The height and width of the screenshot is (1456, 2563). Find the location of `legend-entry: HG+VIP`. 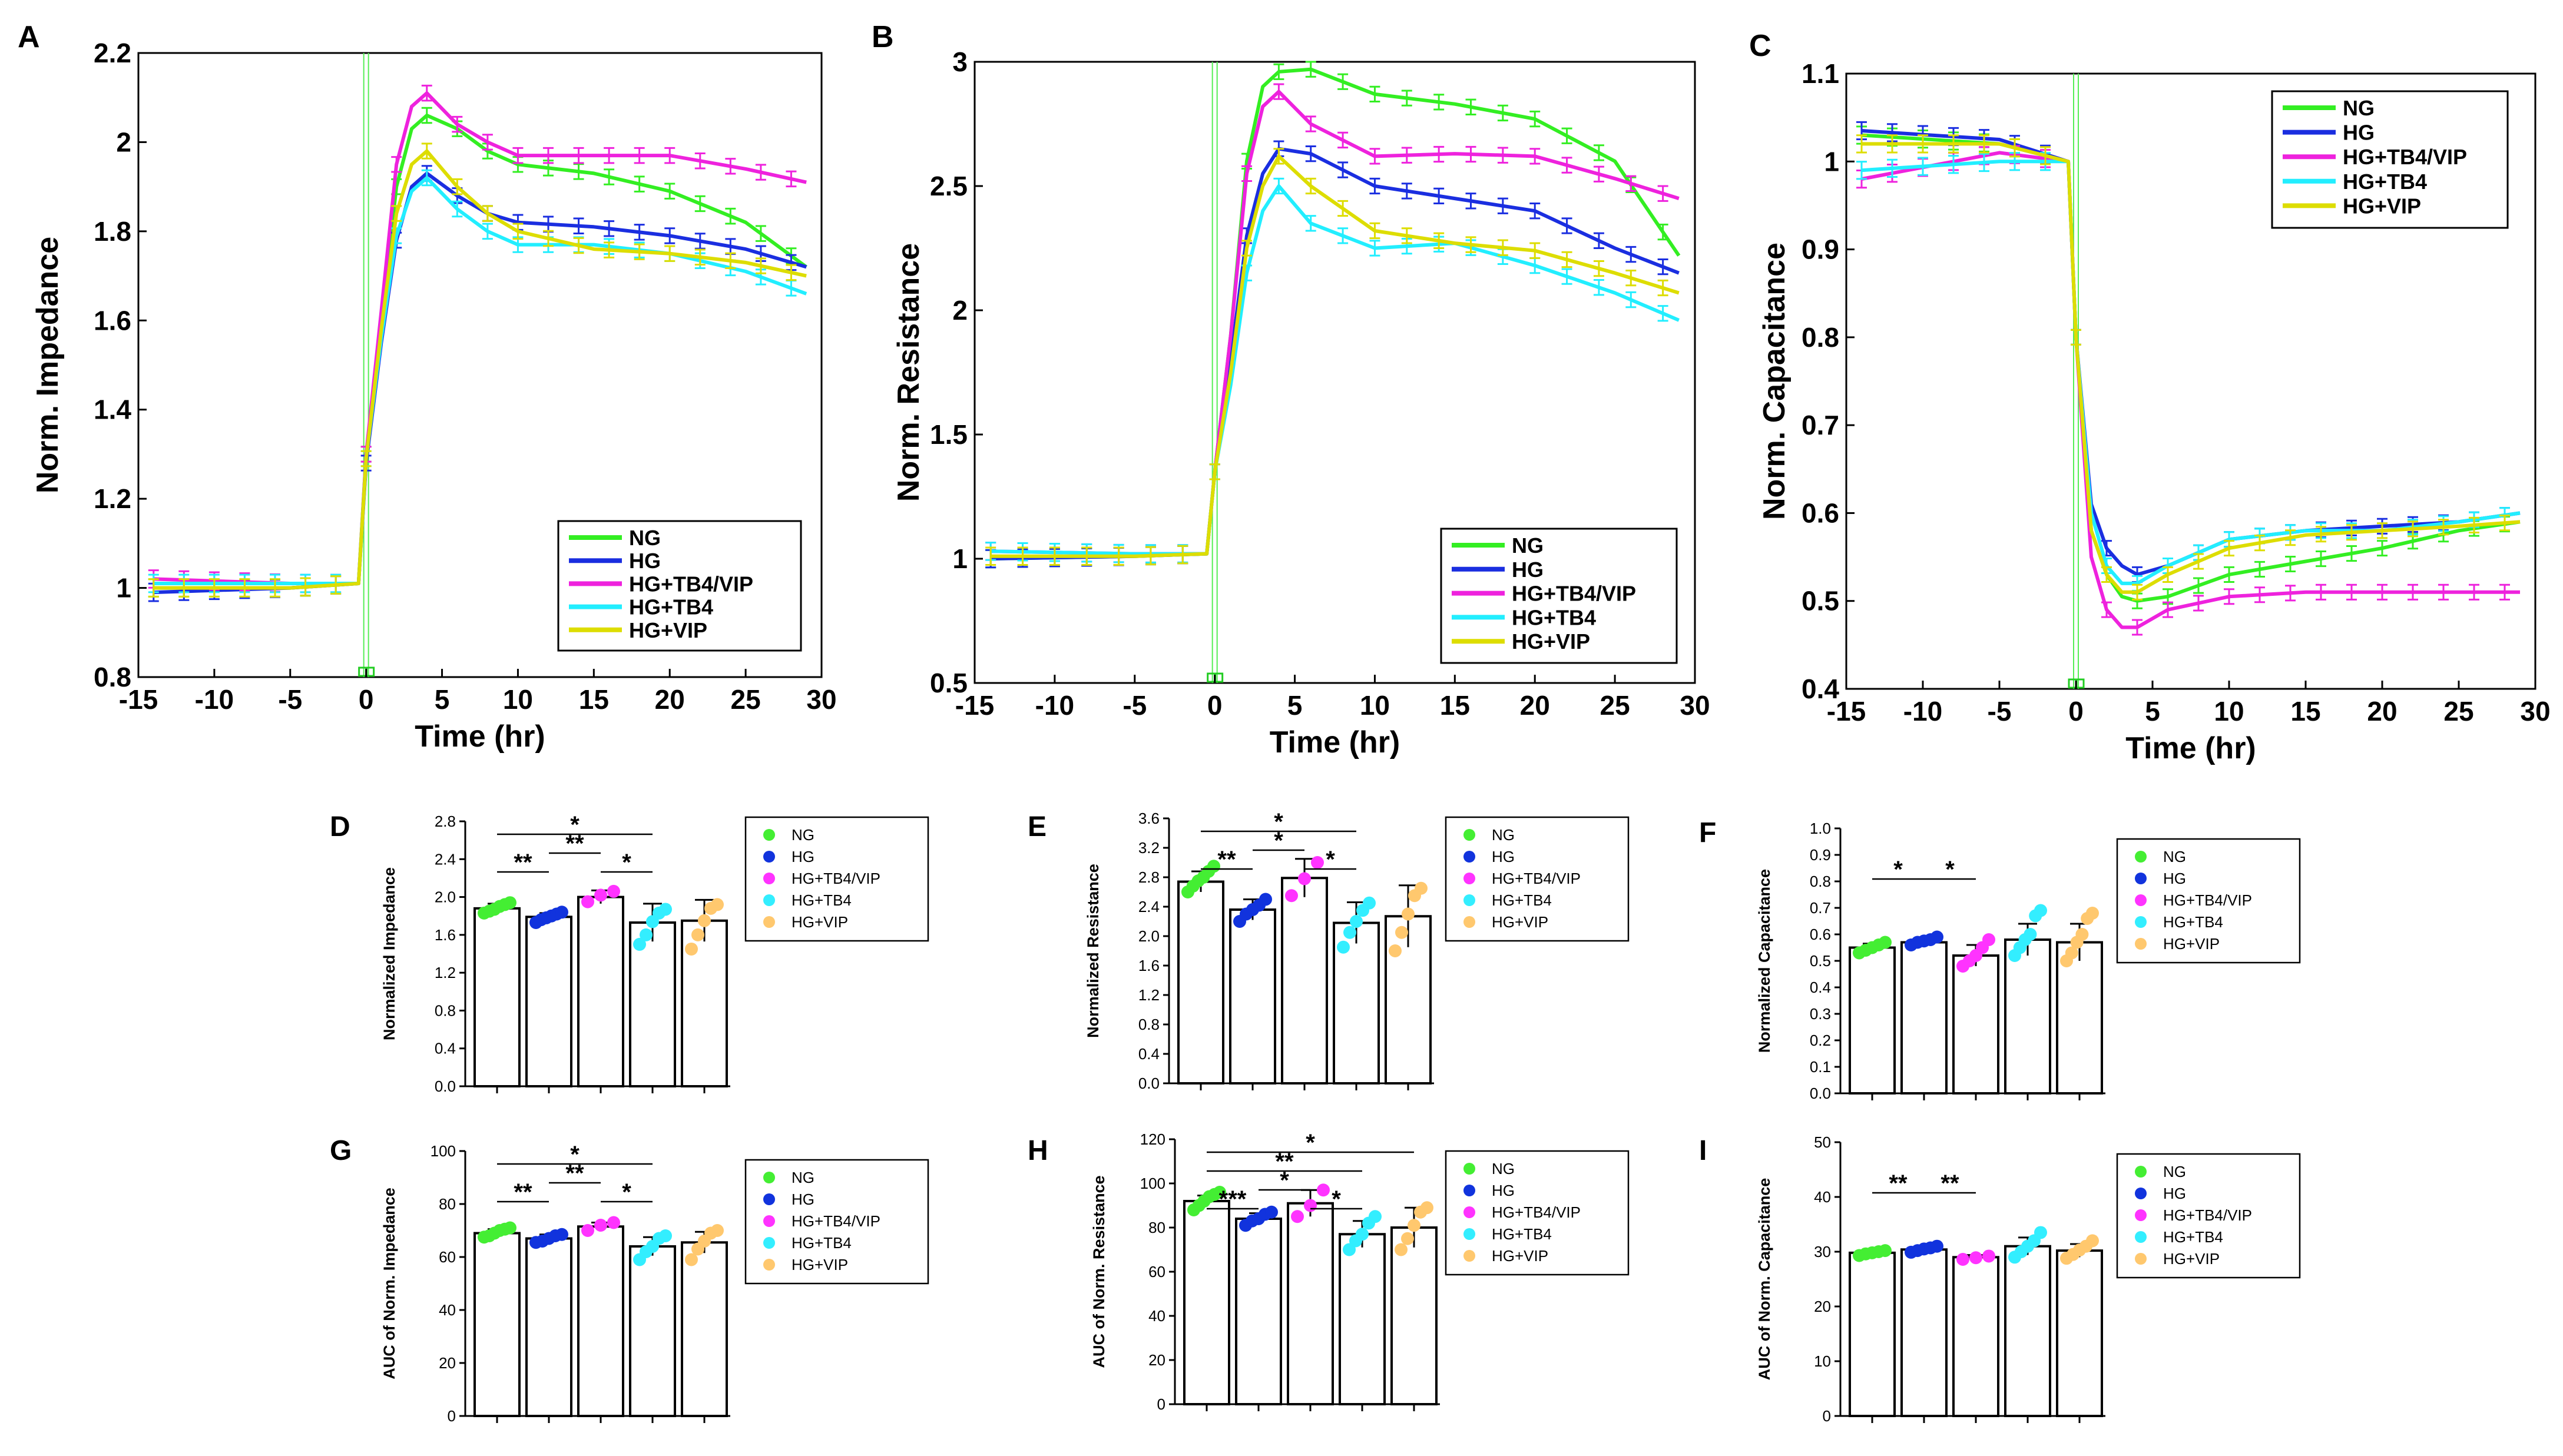

legend-entry: HG+VIP is located at coordinates (668, 630).